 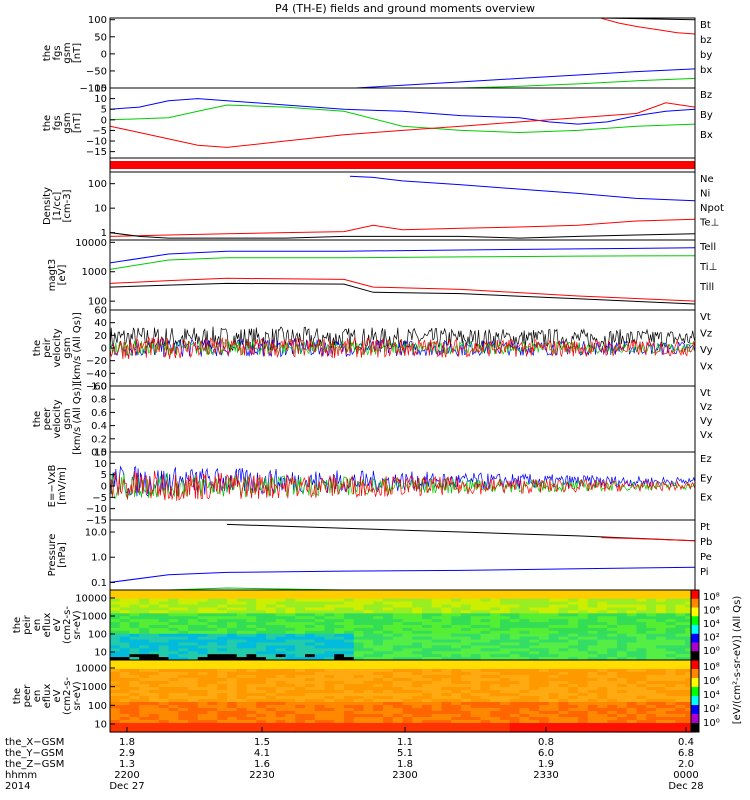 What do you see at coordinates (47, 347) in the screenshot?
I see `y-label-line: peir` at bounding box center [47, 347].